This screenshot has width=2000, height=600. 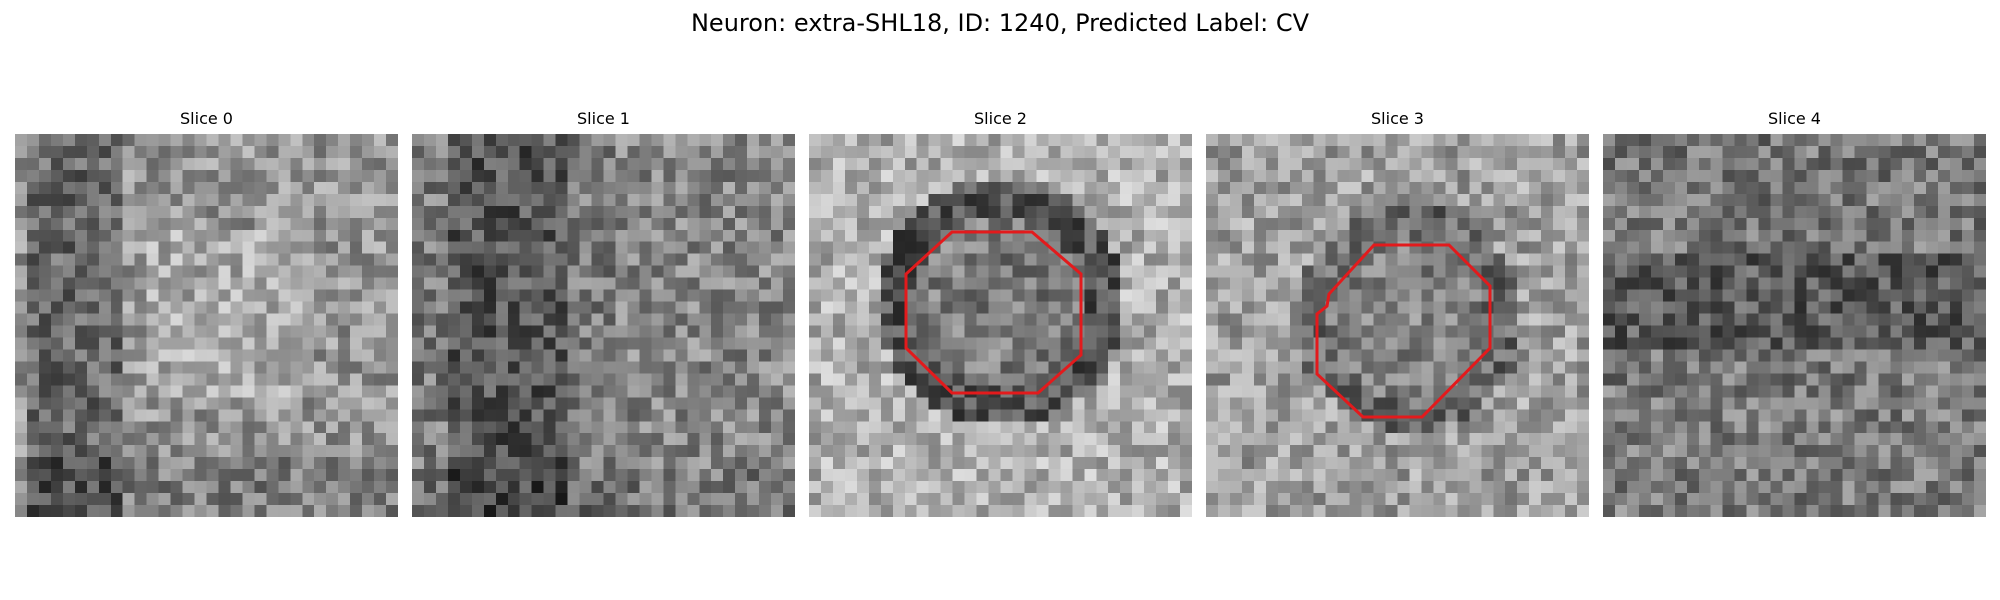 I want to click on slice-0-image, so click(x=206, y=325).